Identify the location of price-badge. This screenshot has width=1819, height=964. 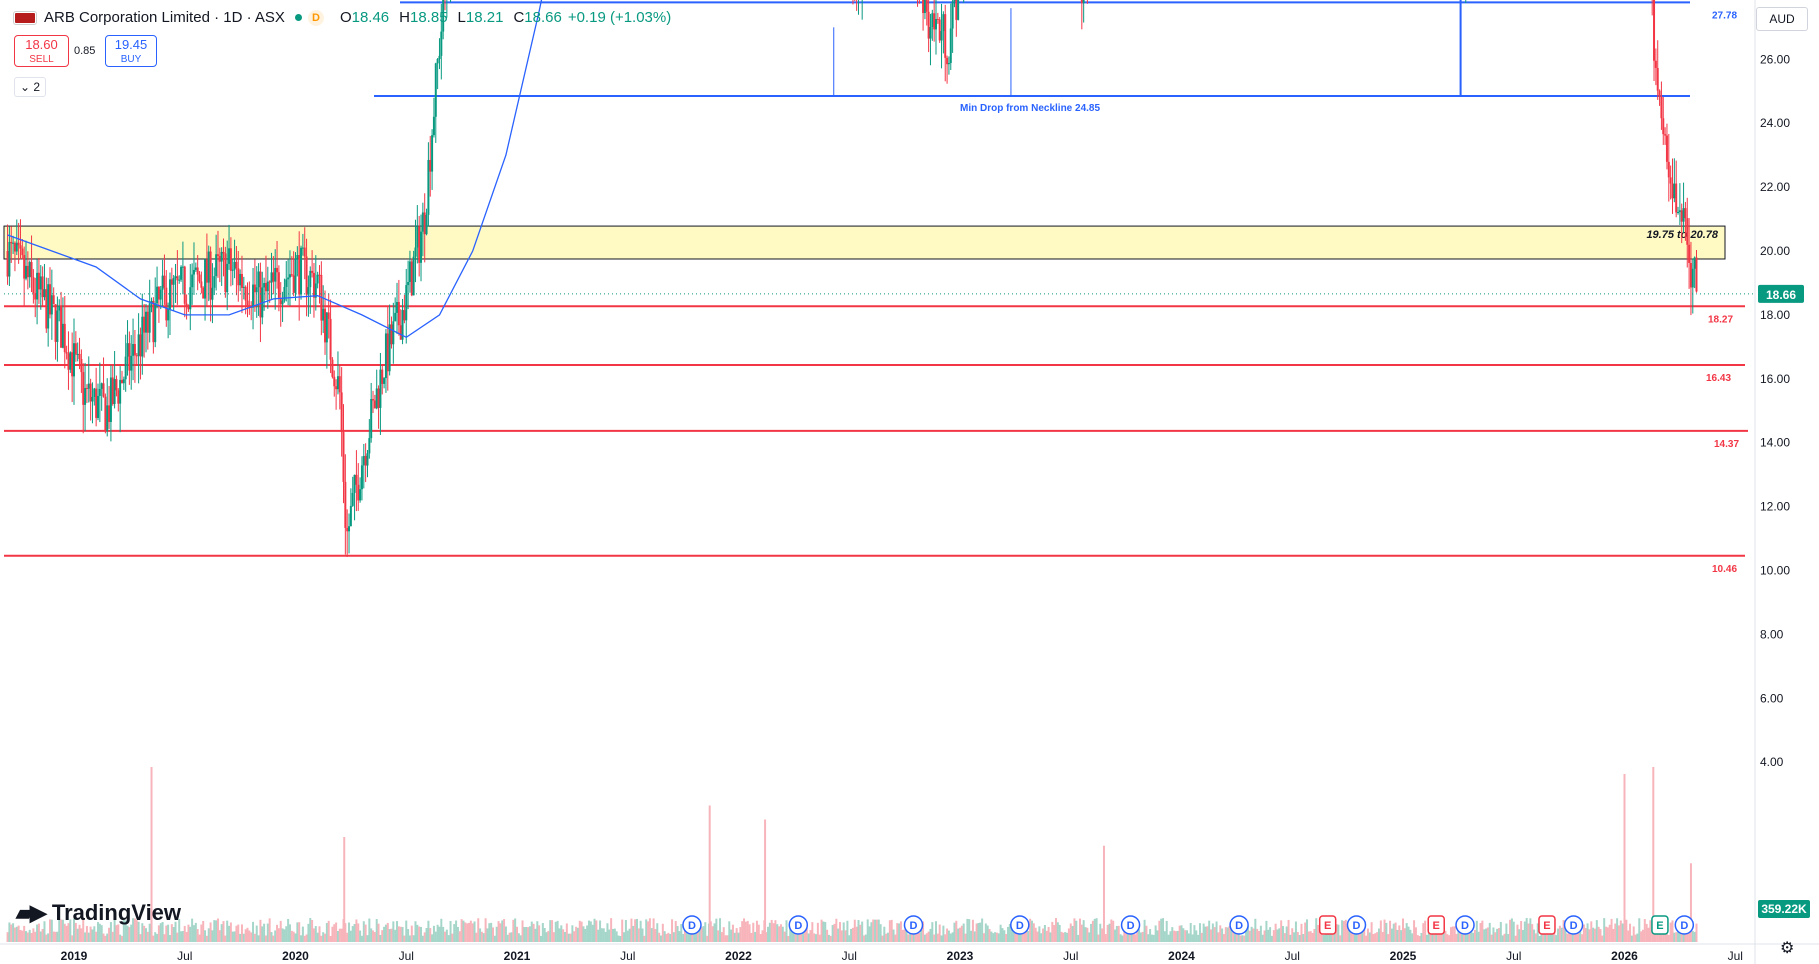
(1781, 293).